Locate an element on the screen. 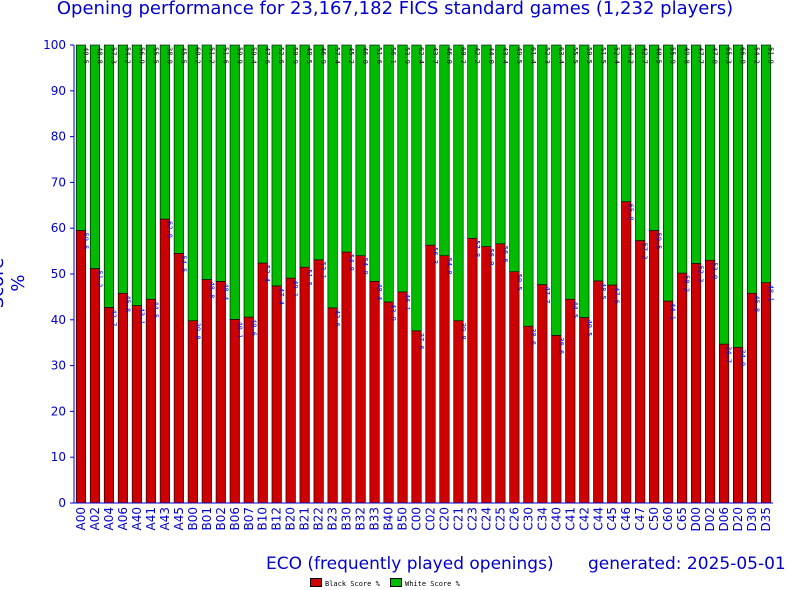 This screenshot has height=590, width=790. data-label-black-B20: 49.1 is located at coordinates (295, 288).